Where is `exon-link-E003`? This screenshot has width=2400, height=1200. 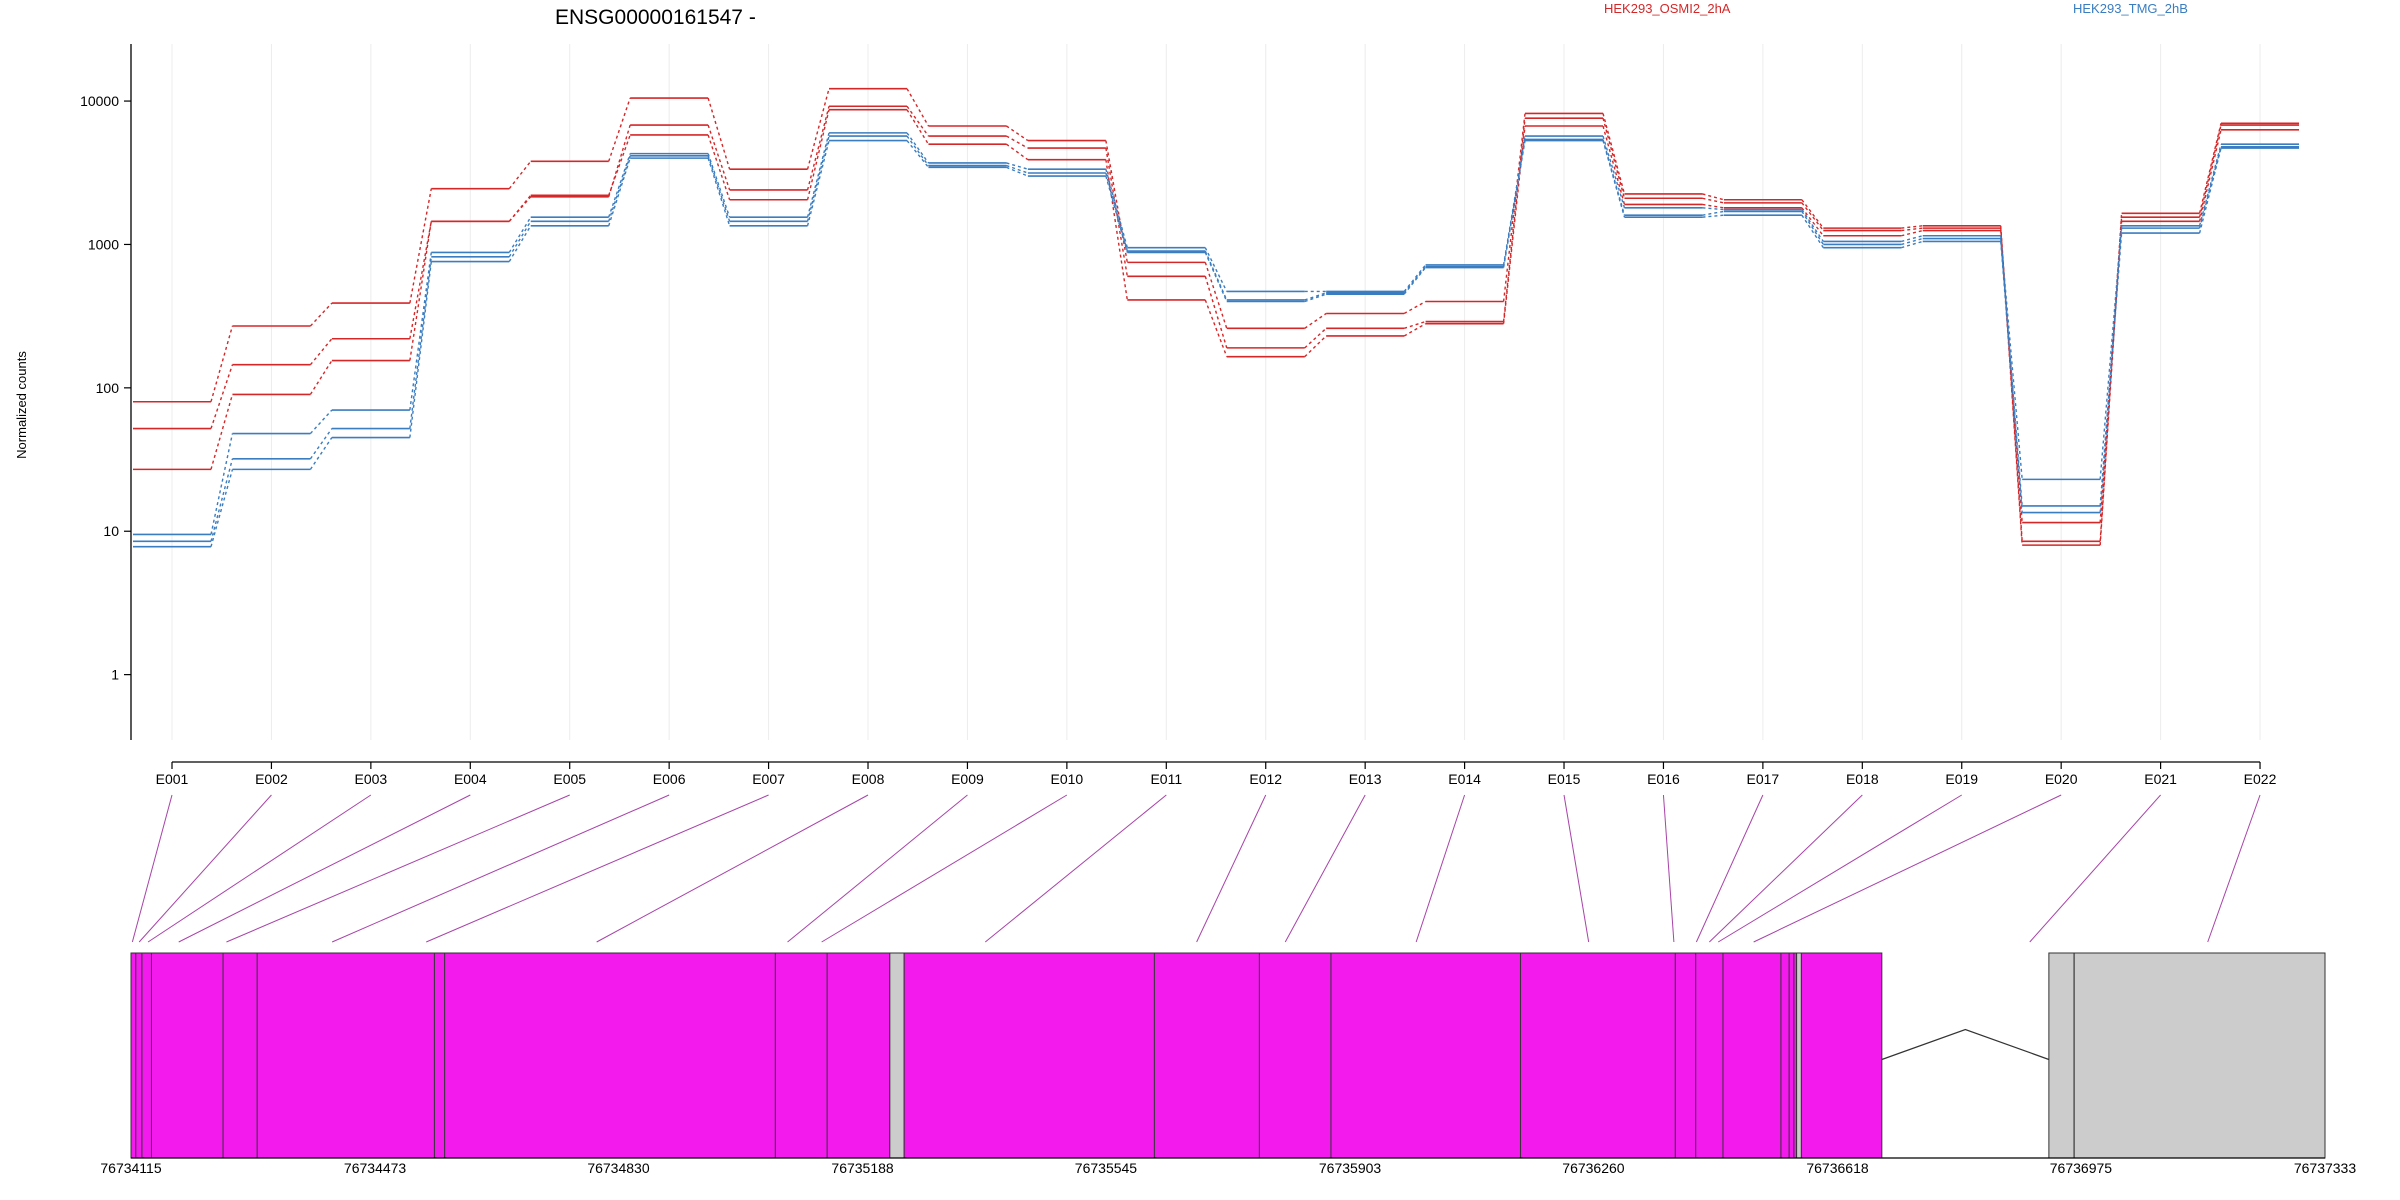
exon-link-E003 is located at coordinates (259, 868).